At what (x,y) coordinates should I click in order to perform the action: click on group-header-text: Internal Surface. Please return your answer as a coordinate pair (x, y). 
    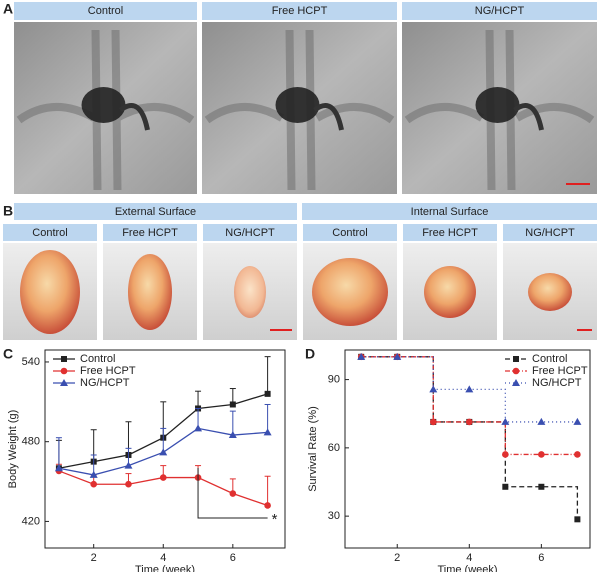
    Looking at the image, I should click on (450, 212).